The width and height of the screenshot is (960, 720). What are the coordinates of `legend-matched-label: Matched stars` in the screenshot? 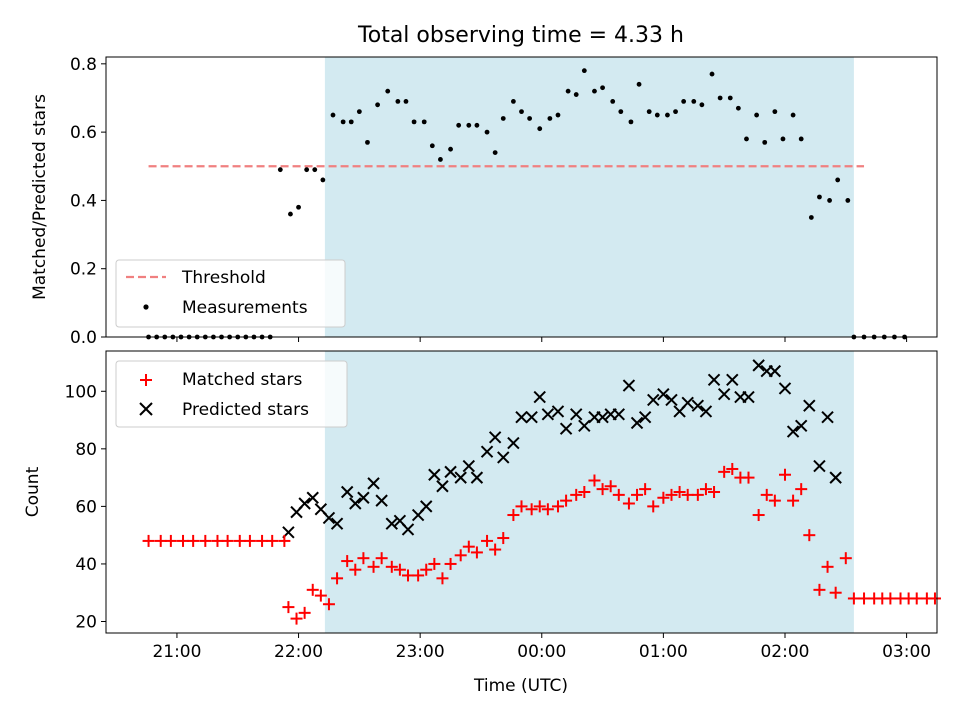 It's located at (242, 380).